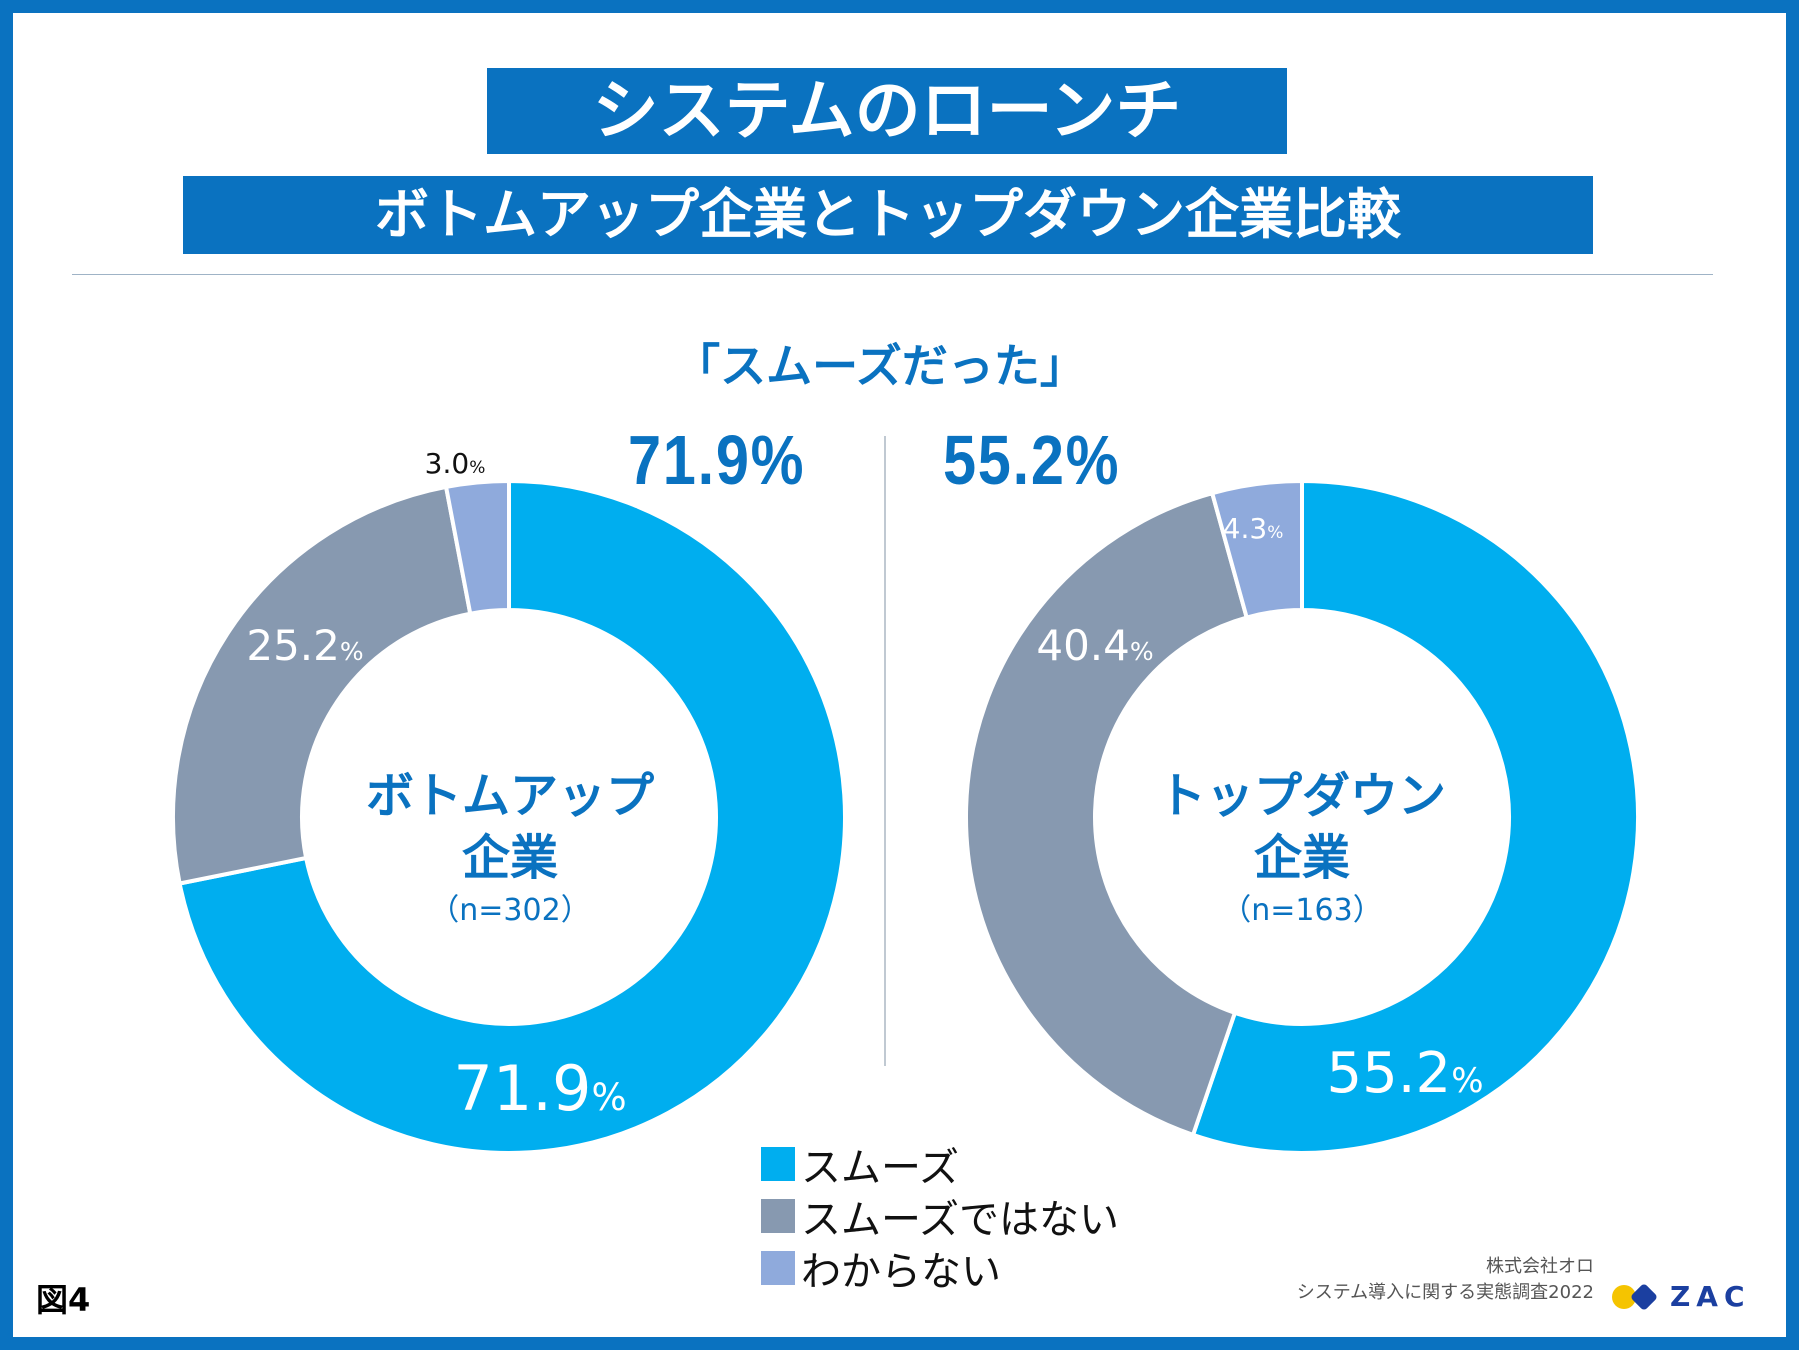 Image resolution: width=1799 pixels, height=1350 pixels. I want to click on center-label-left-line2: 企業, so click(509, 858).